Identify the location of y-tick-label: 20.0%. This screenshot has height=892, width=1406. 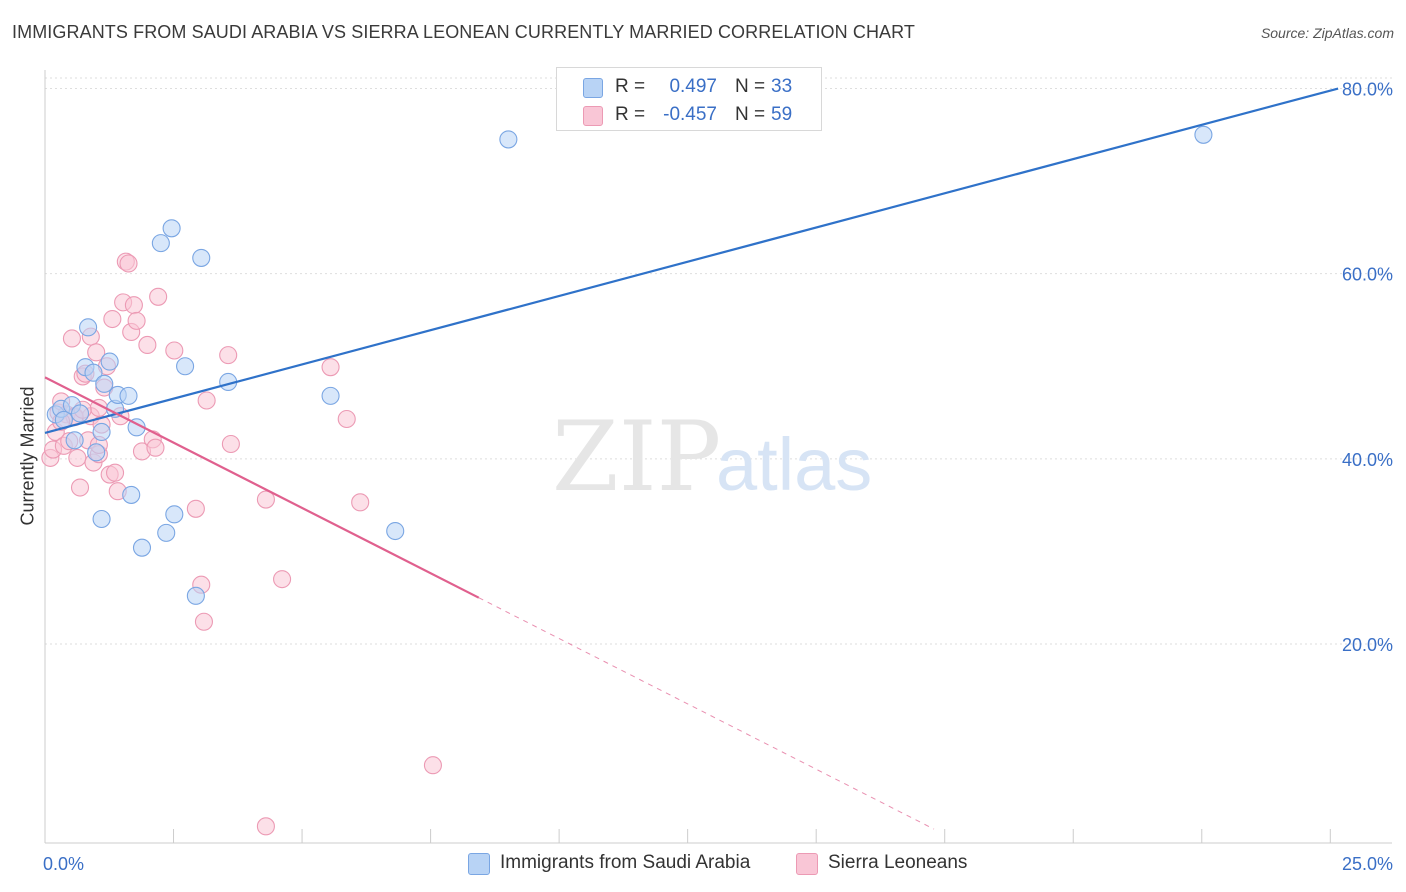
(1367, 645).